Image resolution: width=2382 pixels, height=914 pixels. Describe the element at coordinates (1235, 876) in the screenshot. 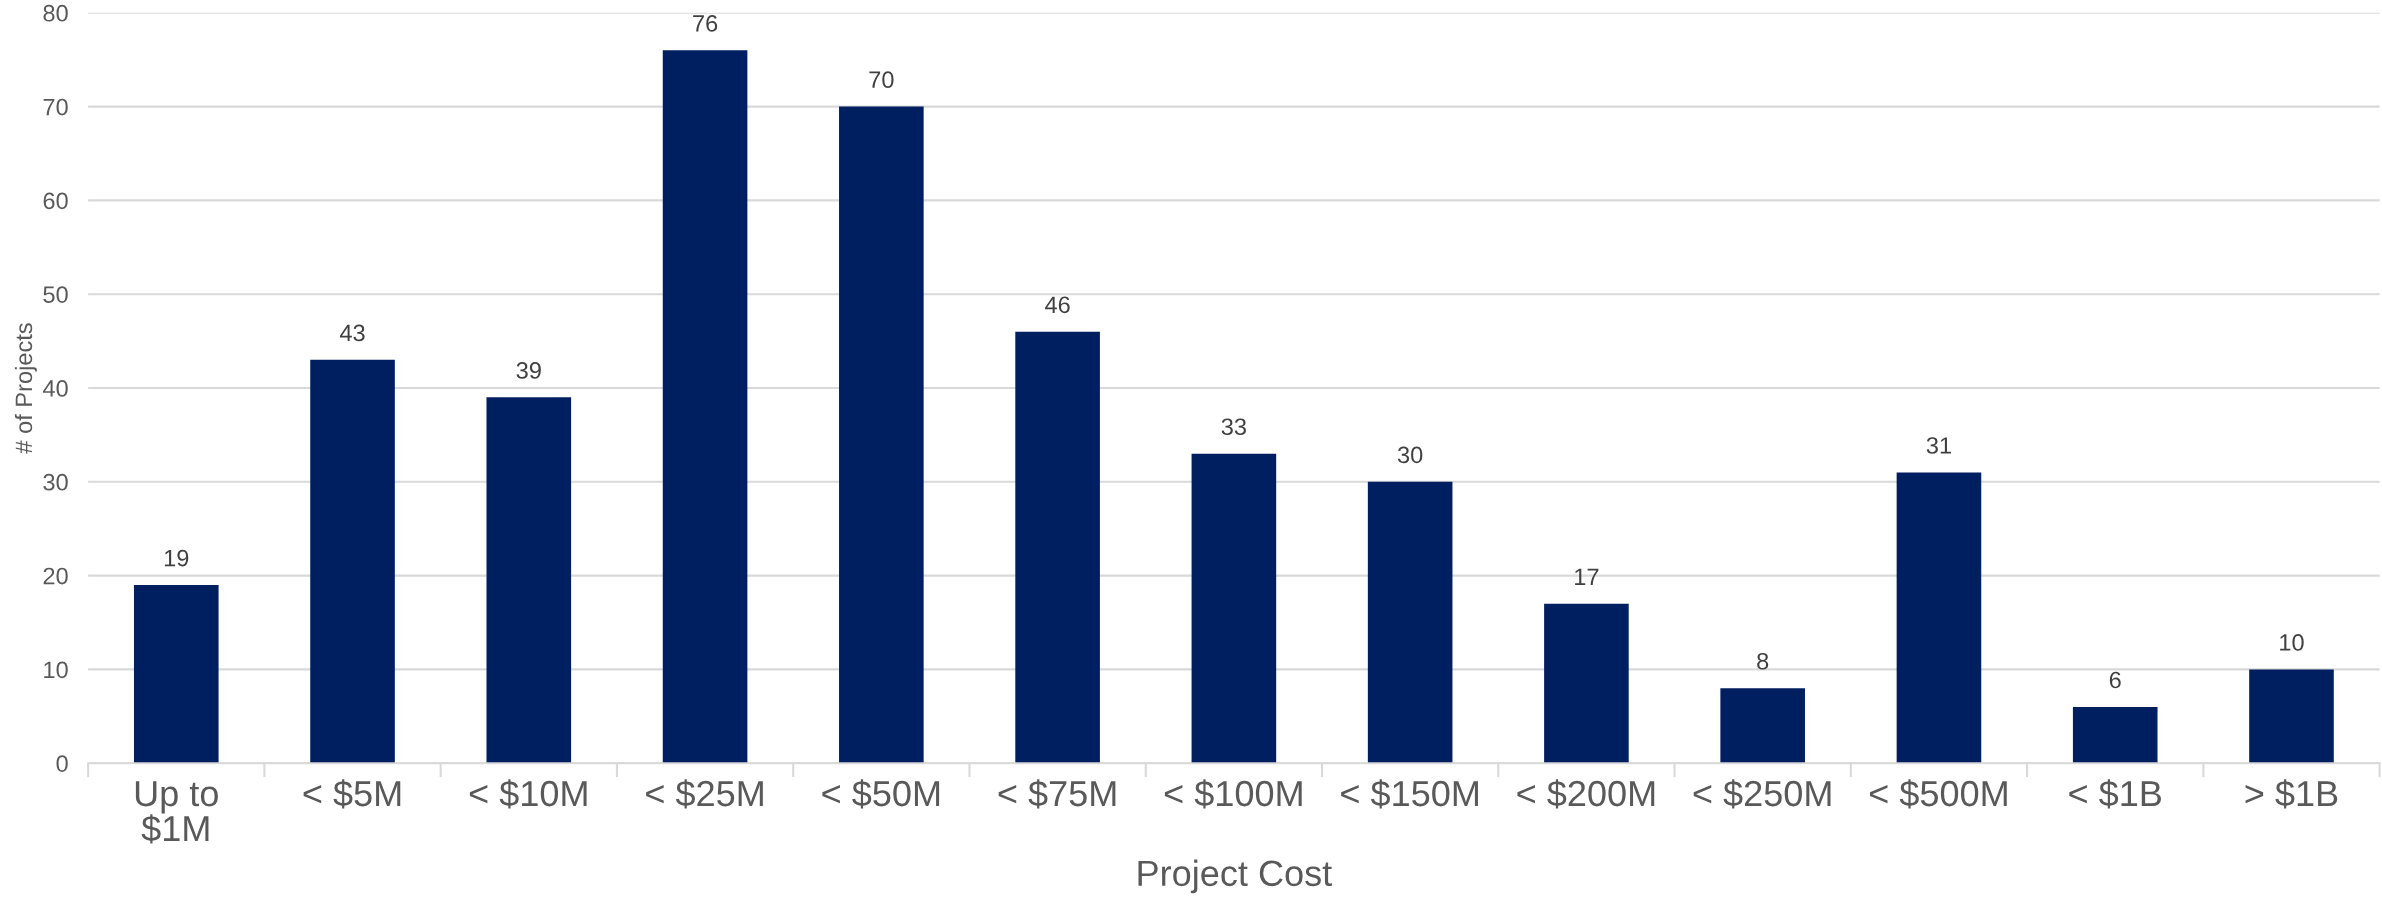

I see `x-axis-title: Project Cost` at that location.